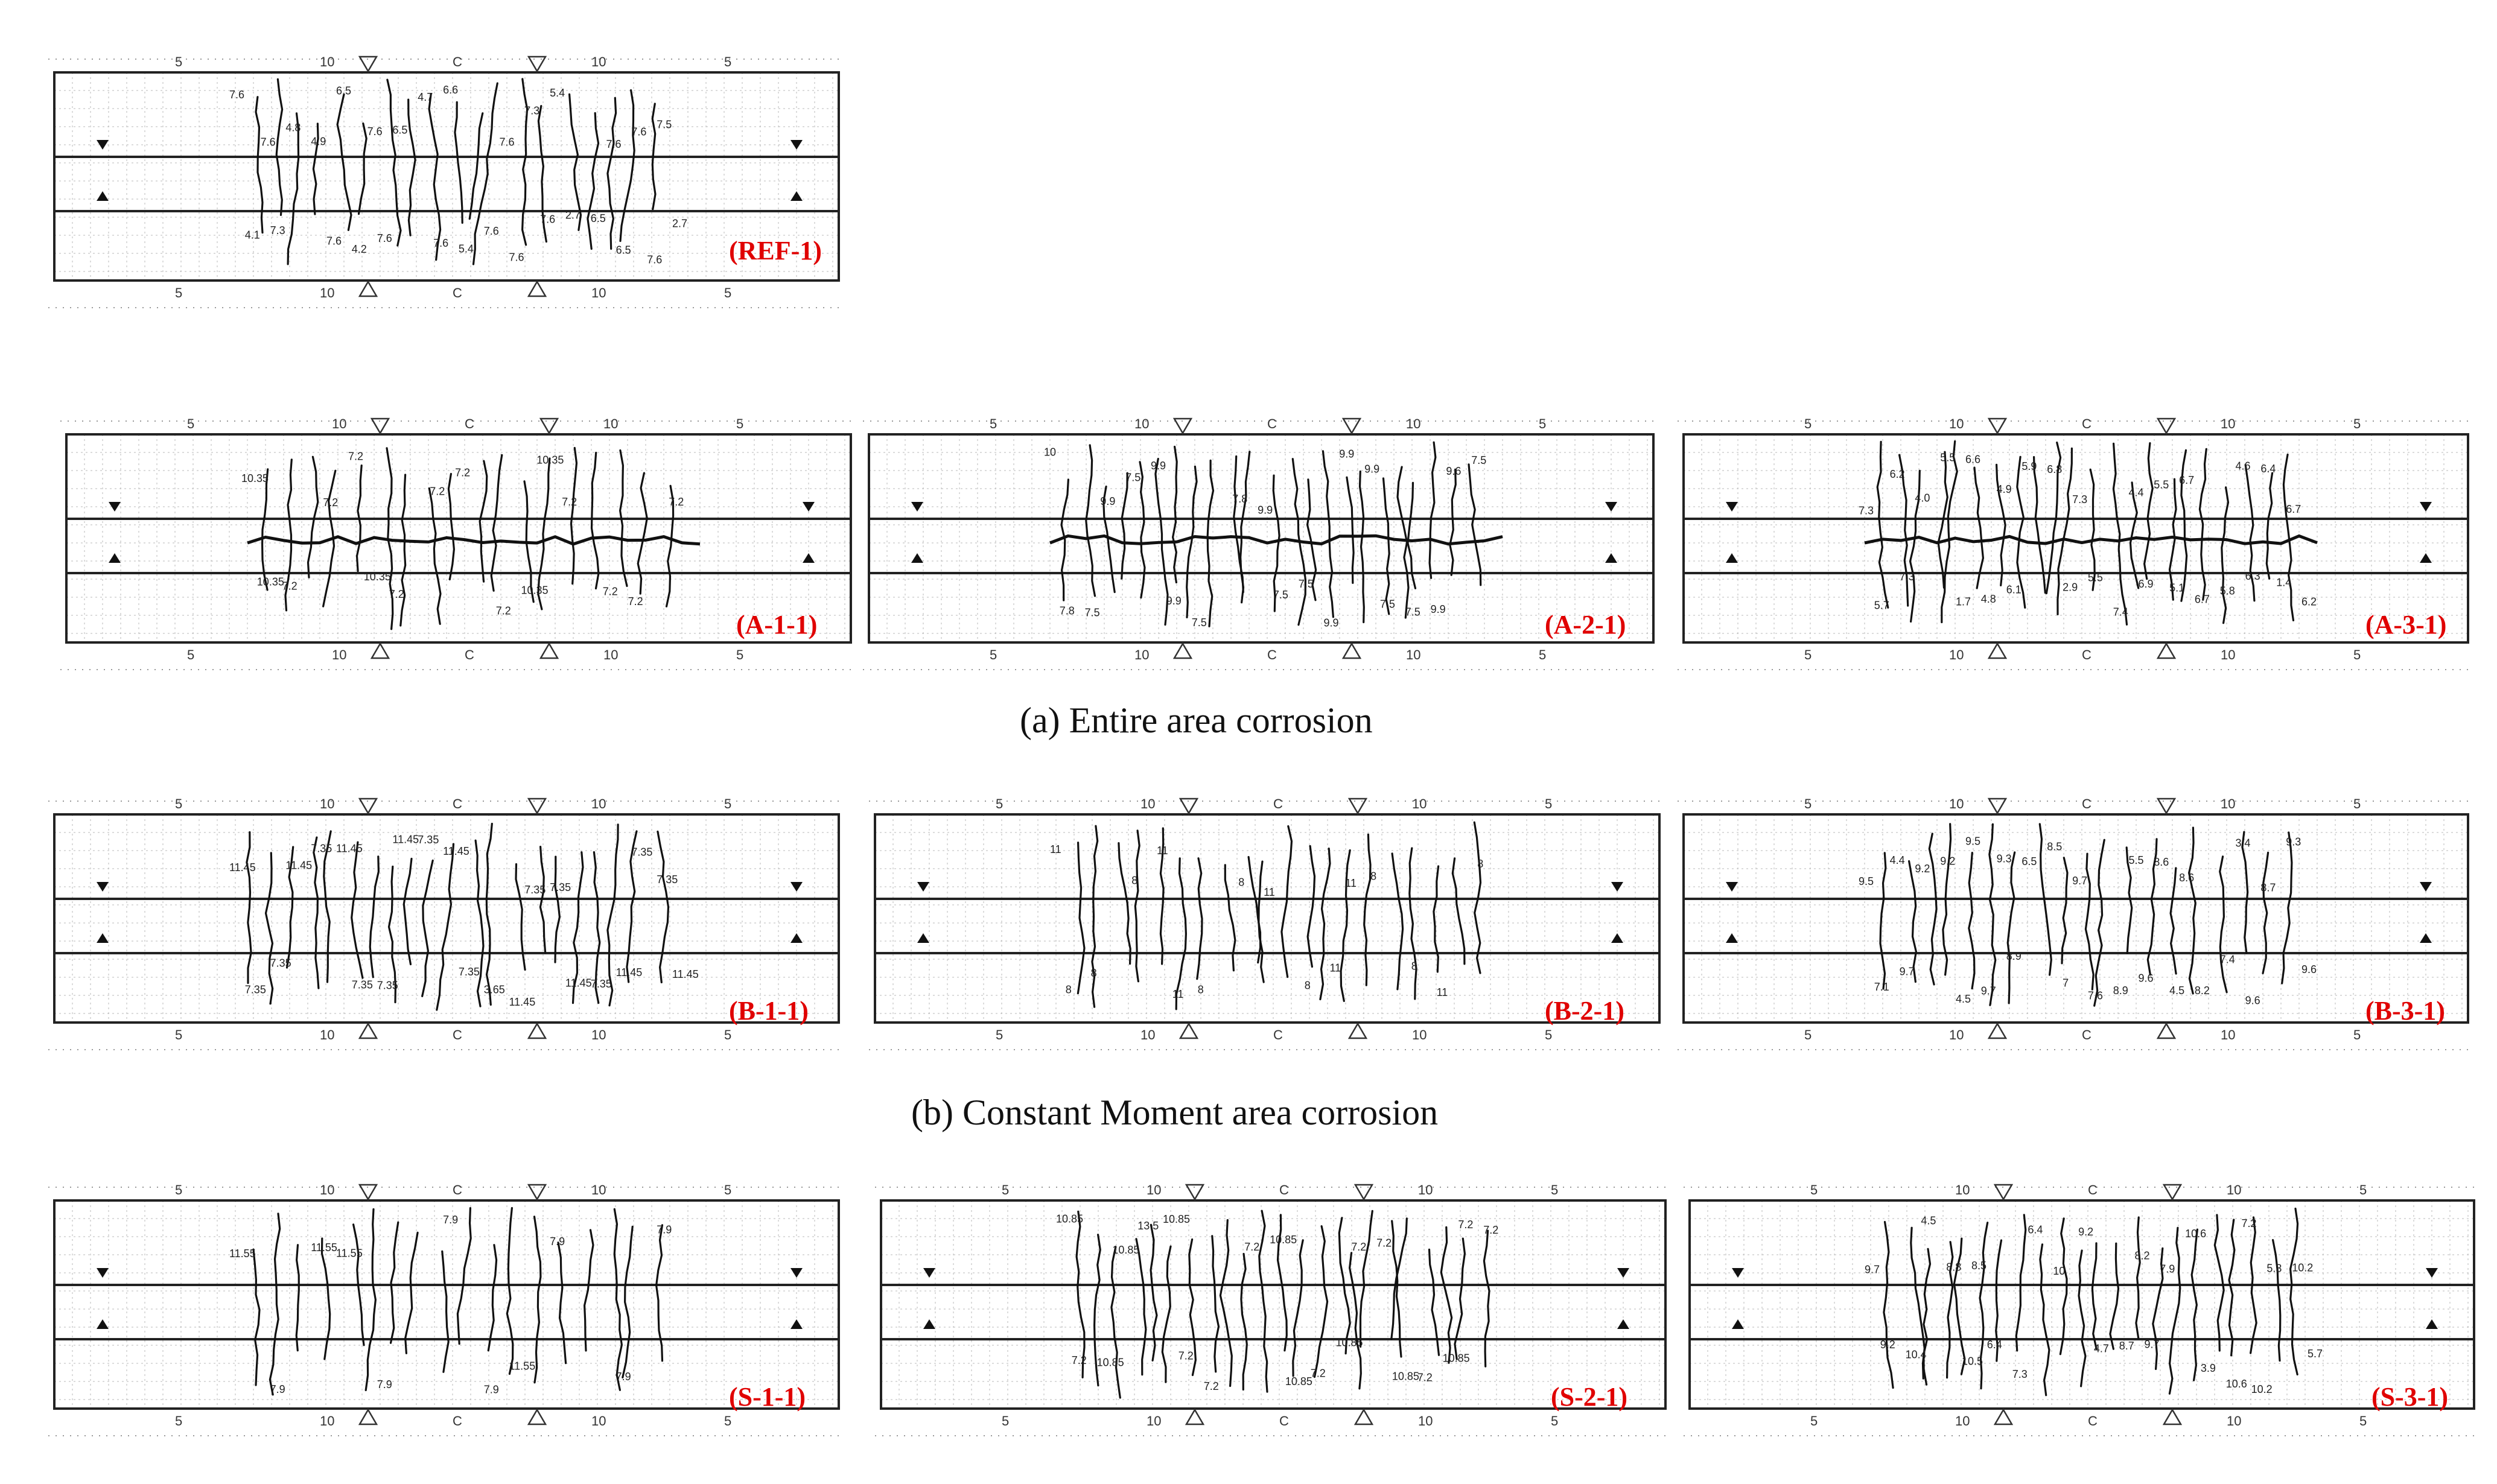 Image resolution: width=2497 pixels, height=1484 pixels. I want to click on crack-value-label: 1.7, so click(1963, 602).